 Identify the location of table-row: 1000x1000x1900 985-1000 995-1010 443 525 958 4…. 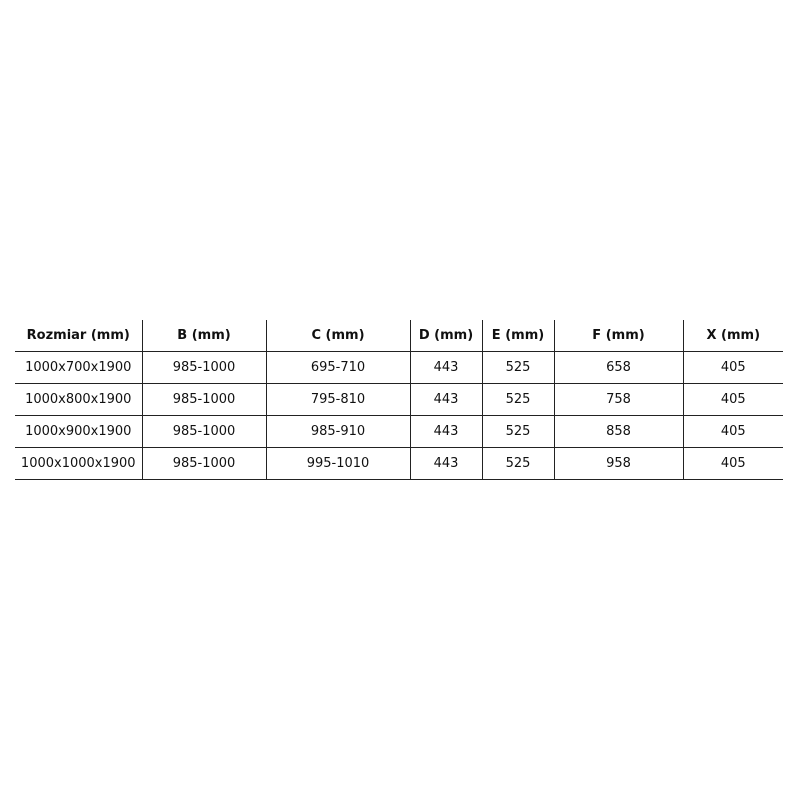
(399, 463).